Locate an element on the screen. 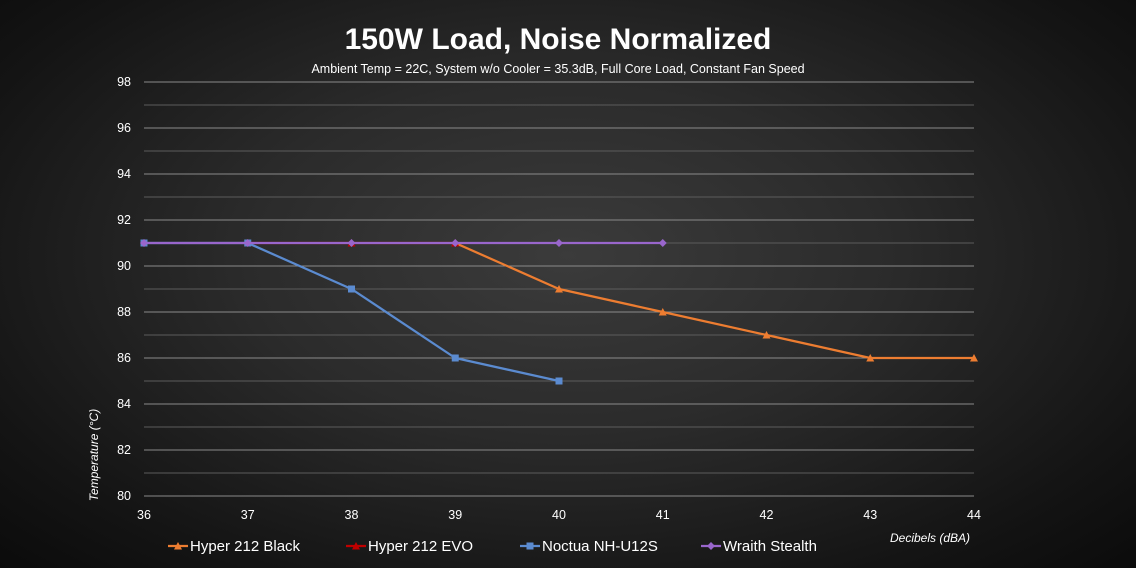  x-tick-label: 44 is located at coordinates (974, 515).